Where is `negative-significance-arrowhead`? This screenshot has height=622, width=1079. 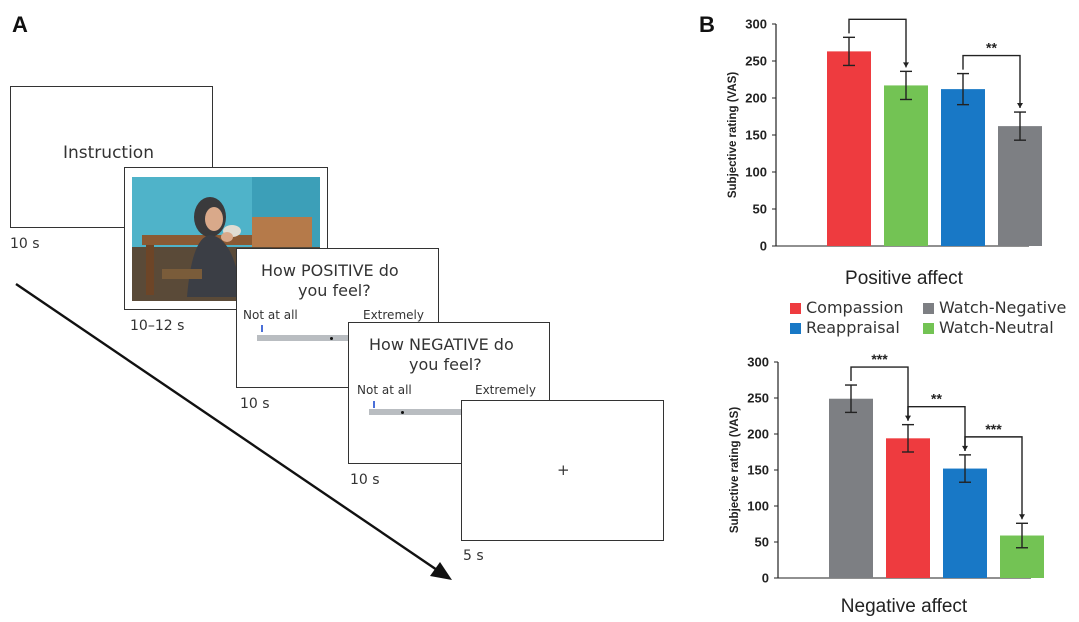
negative-significance-arrowhead is located at coordinates (1022, 517).